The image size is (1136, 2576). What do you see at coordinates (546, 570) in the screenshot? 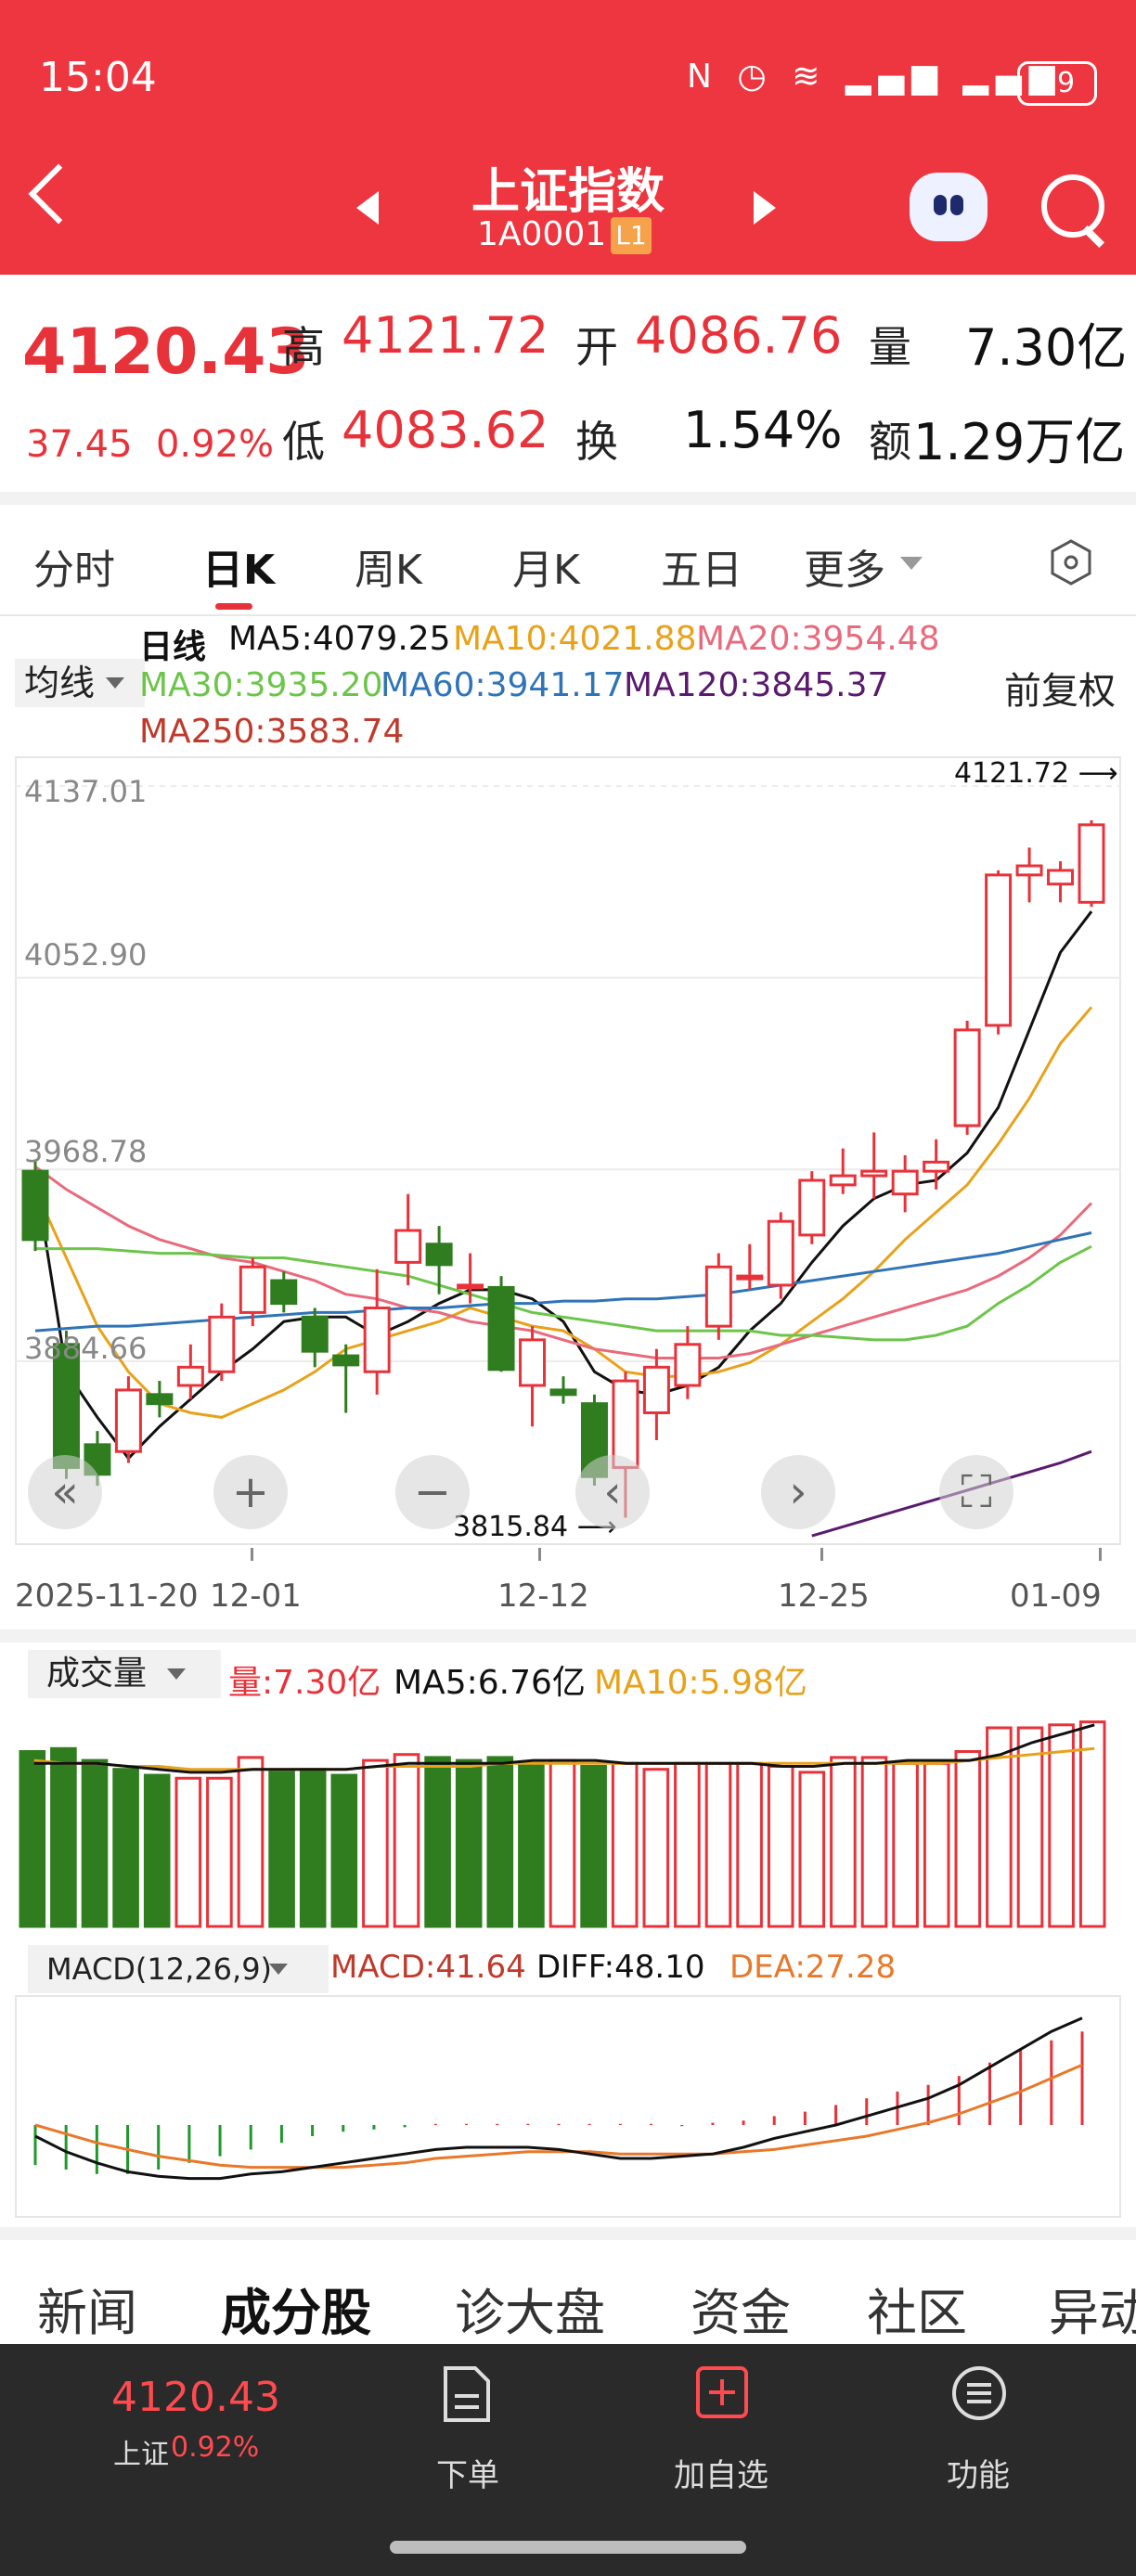
I see `tab-monthly-k: 月K` at bounding box center [546, 570].